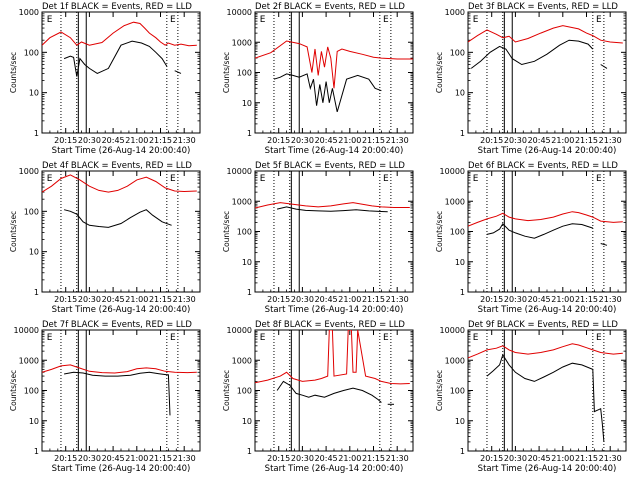 This screenshot has height=480, width=640. I want to click on x-tick-label: 20:30, so click(89, 140).